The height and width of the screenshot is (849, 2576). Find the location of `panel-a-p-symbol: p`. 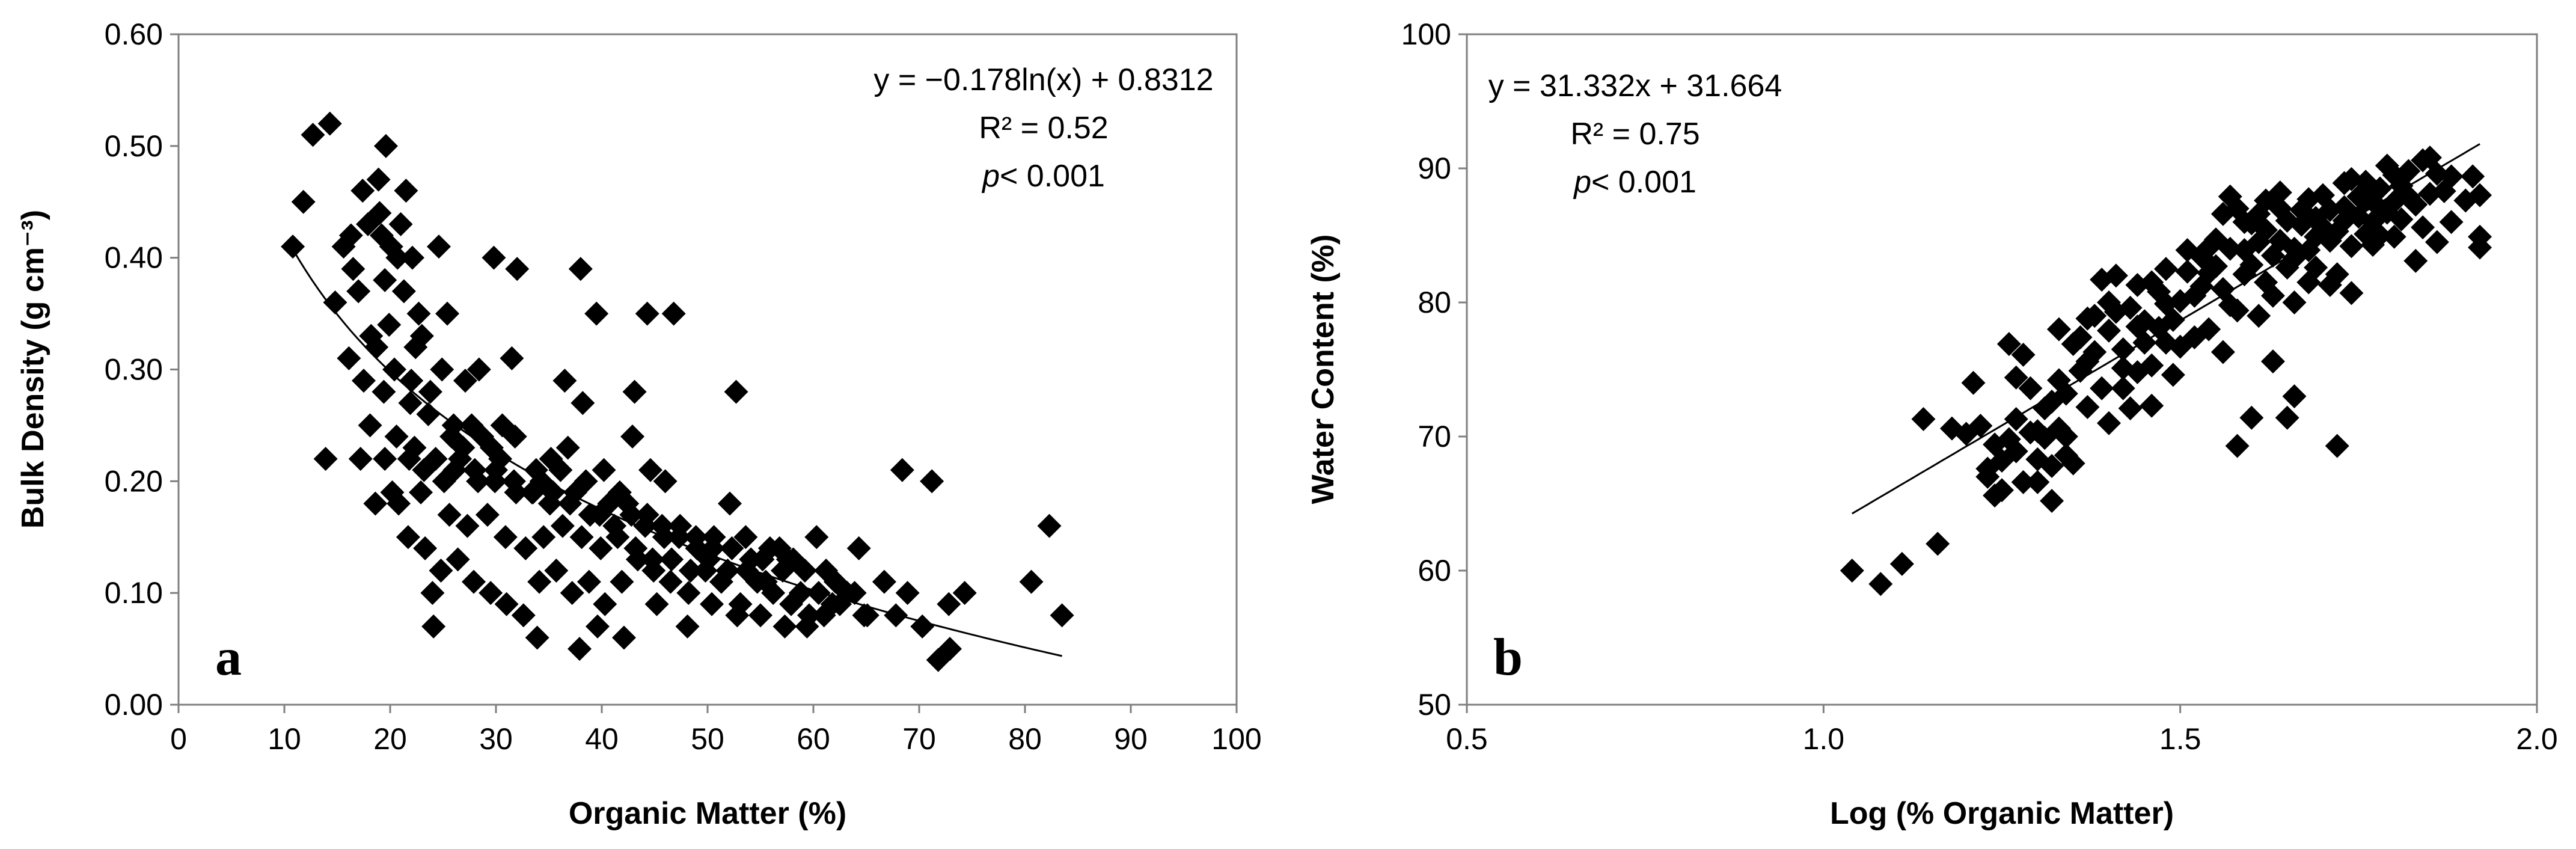

panel-a-p-symbol: p is located at coordinates (990, 176).